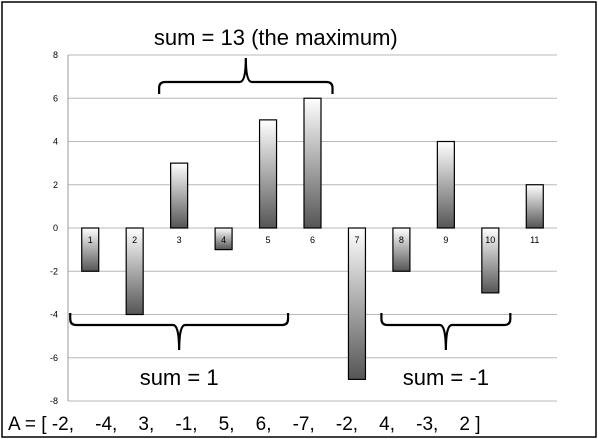 This screenshot has height=439, width=598. Describe the element at coordinates (54, 315) in the screenshot. I see `y-tick-label: -4` at that location.